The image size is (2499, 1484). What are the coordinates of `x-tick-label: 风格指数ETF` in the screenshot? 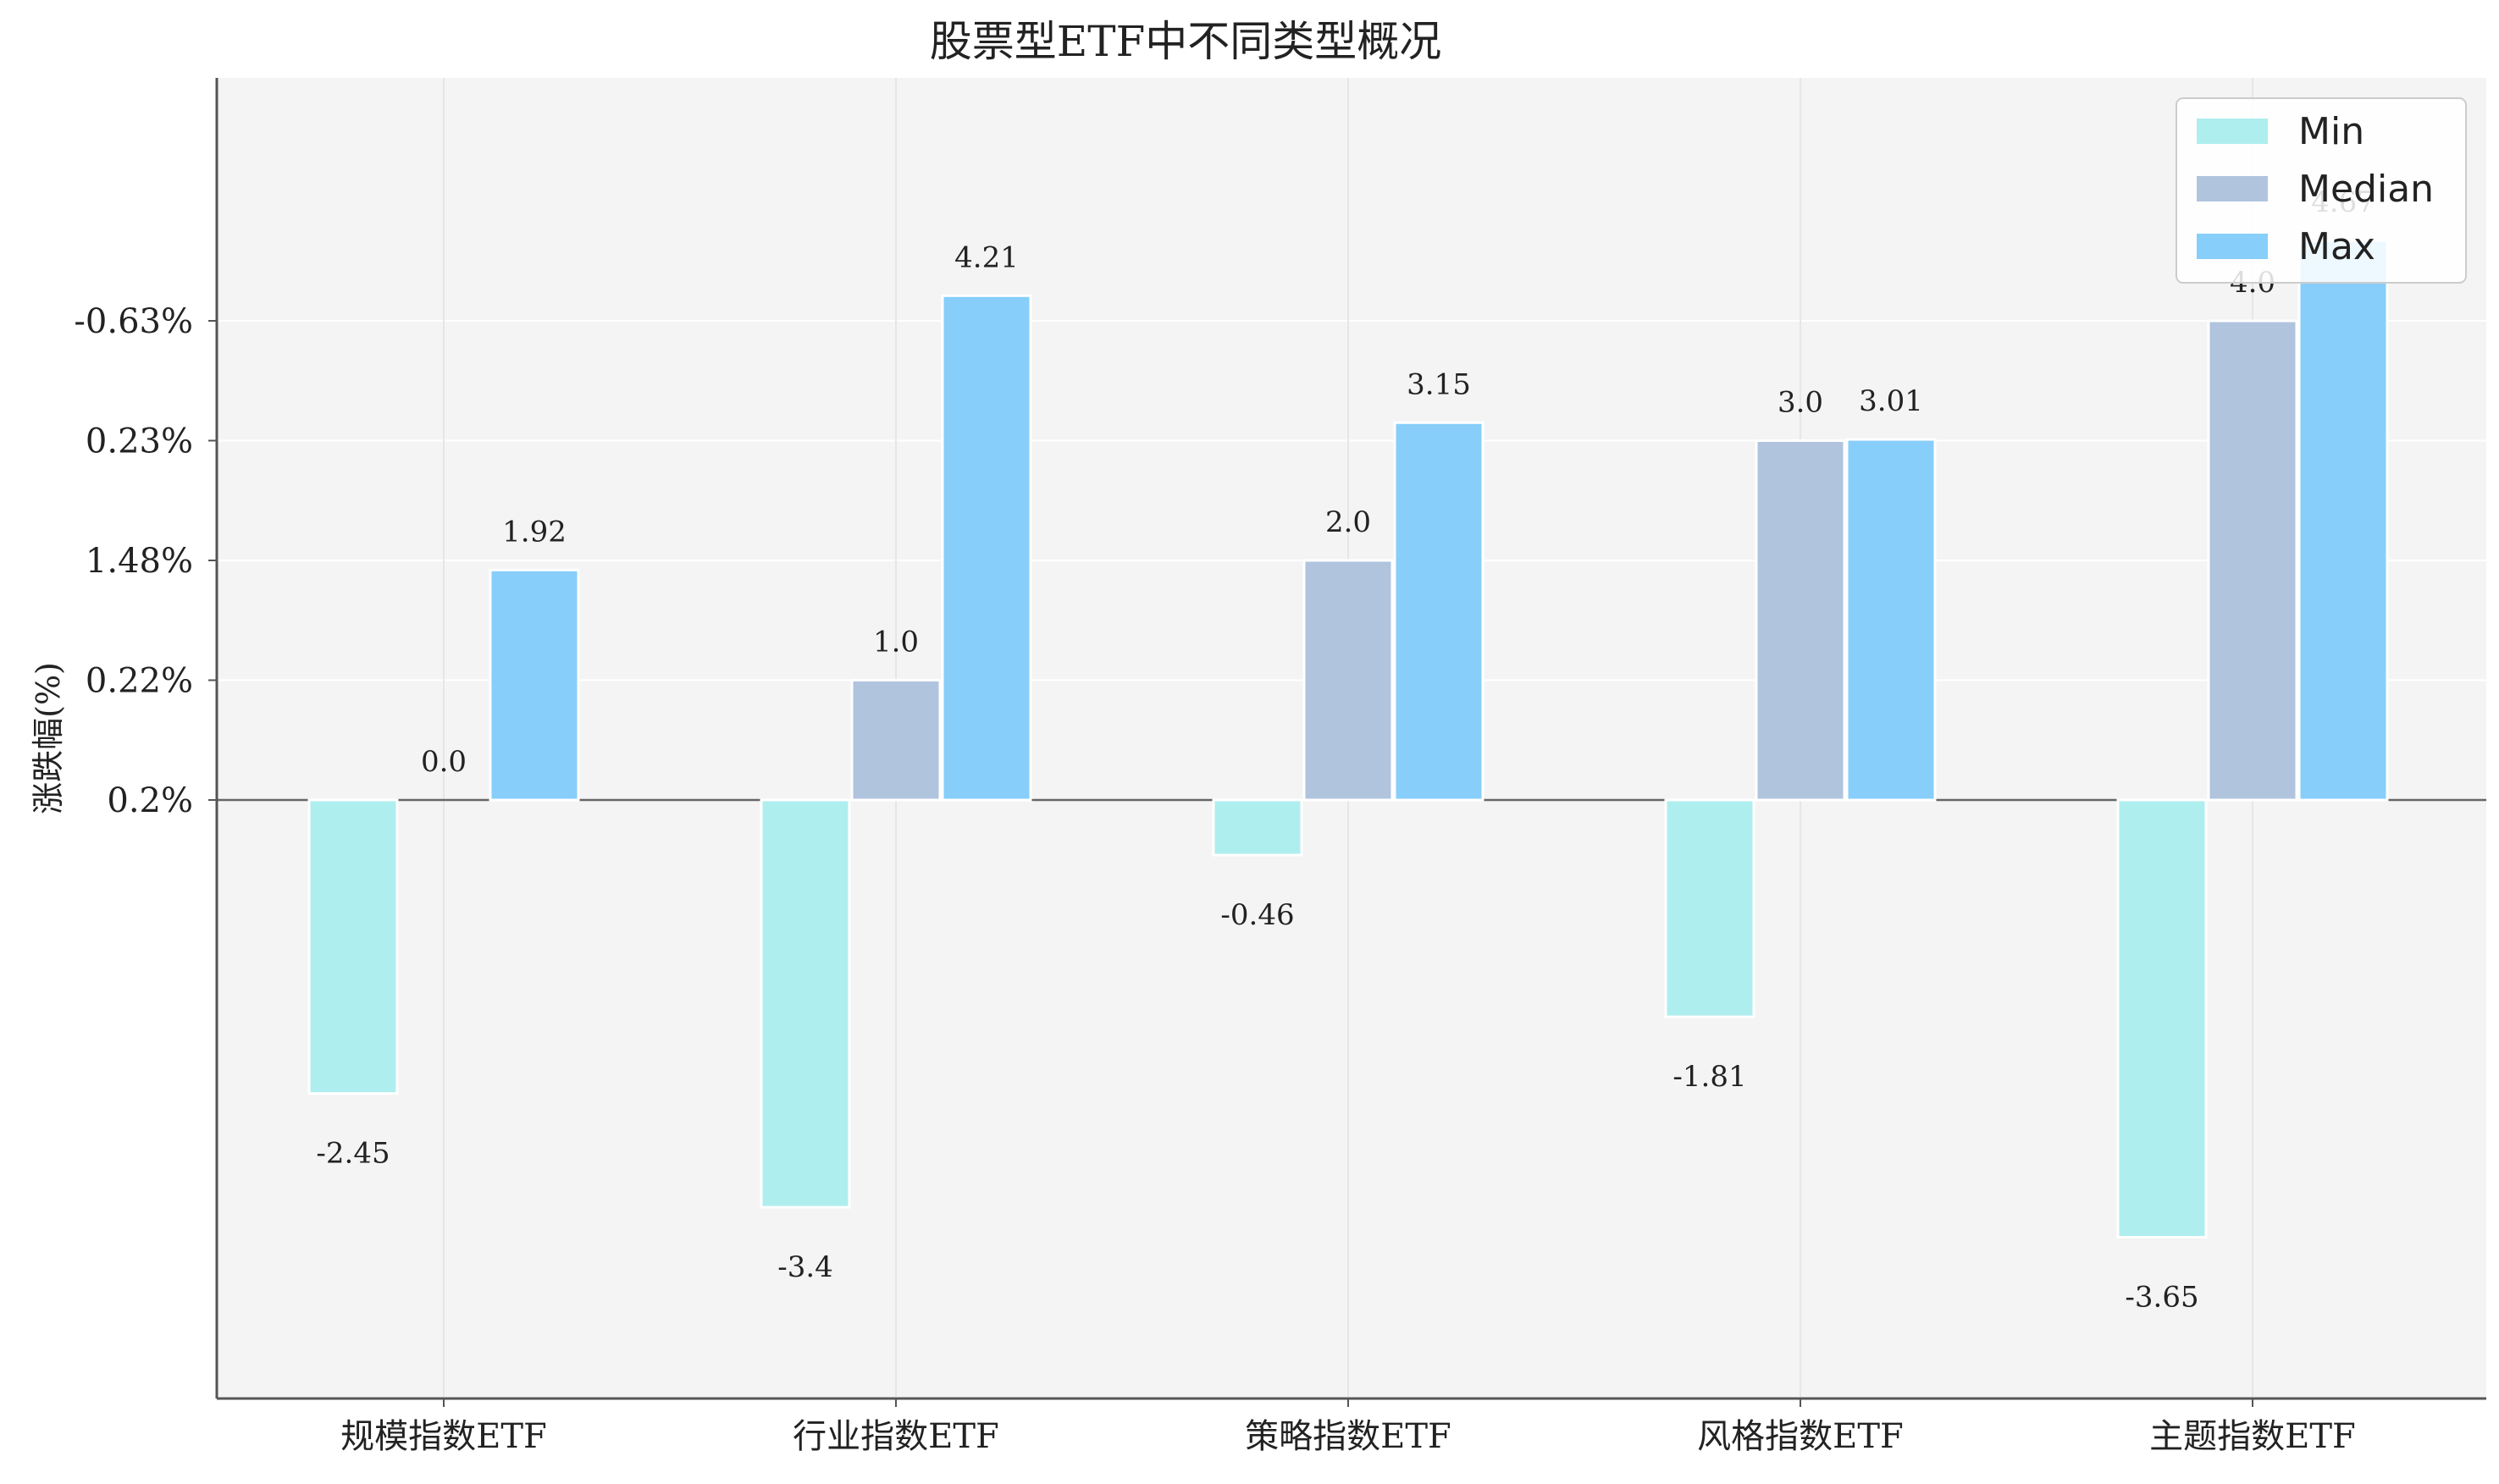 It's located at (1800, 1436).